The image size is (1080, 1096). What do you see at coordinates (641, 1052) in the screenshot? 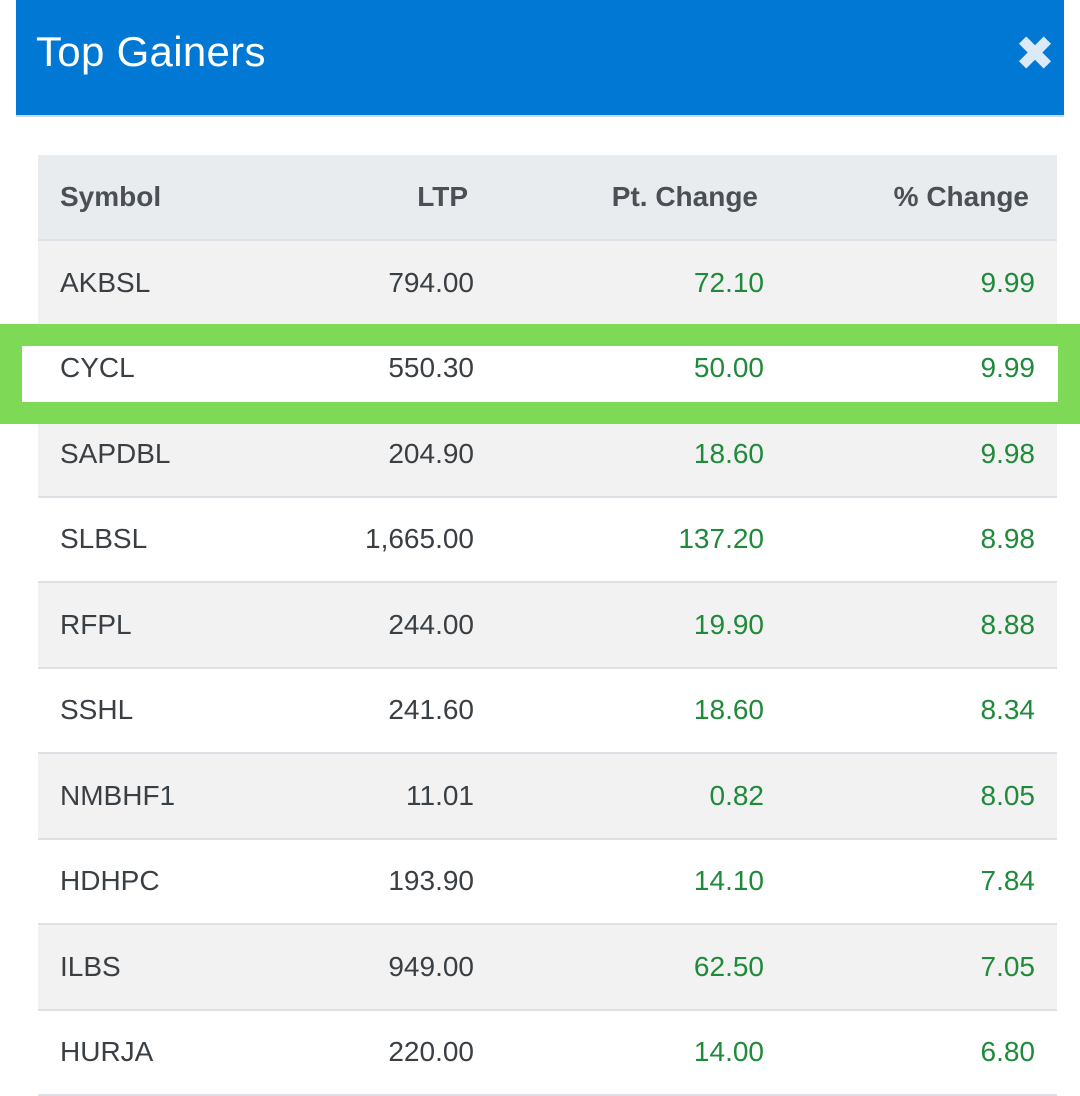
I see `pt-change-cell: 14.00` at bounding box center [641, 1052].